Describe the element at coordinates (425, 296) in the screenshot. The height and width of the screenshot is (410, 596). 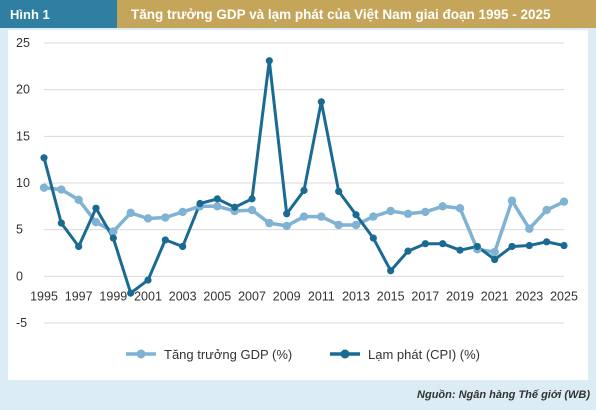
I see `x-tick-label: 2017` at that location.